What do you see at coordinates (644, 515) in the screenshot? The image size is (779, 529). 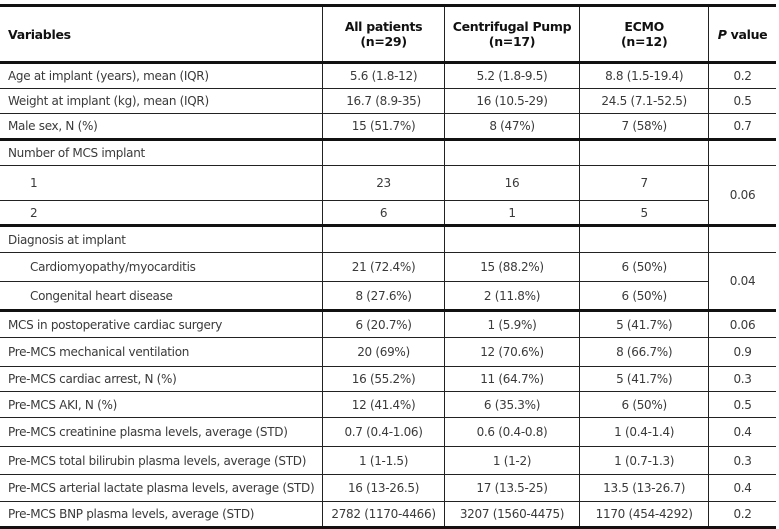 I see `cell-ecmo: 1170 (454-4292)` at bounding box center [644, 515].